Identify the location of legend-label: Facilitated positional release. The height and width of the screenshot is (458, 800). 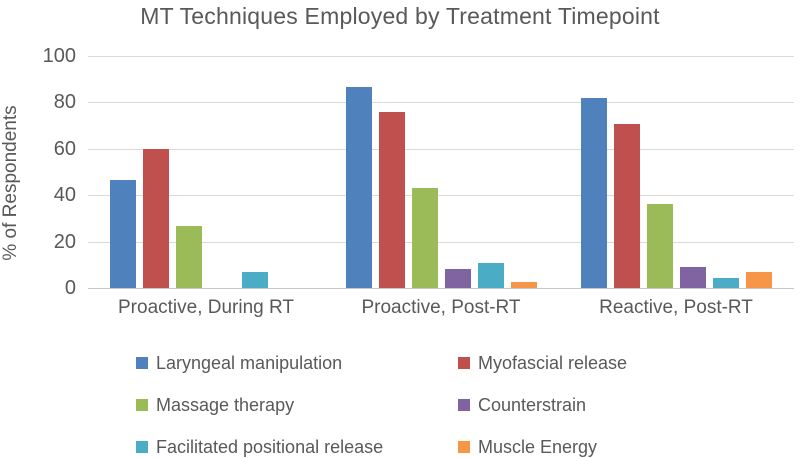
(270, 446).